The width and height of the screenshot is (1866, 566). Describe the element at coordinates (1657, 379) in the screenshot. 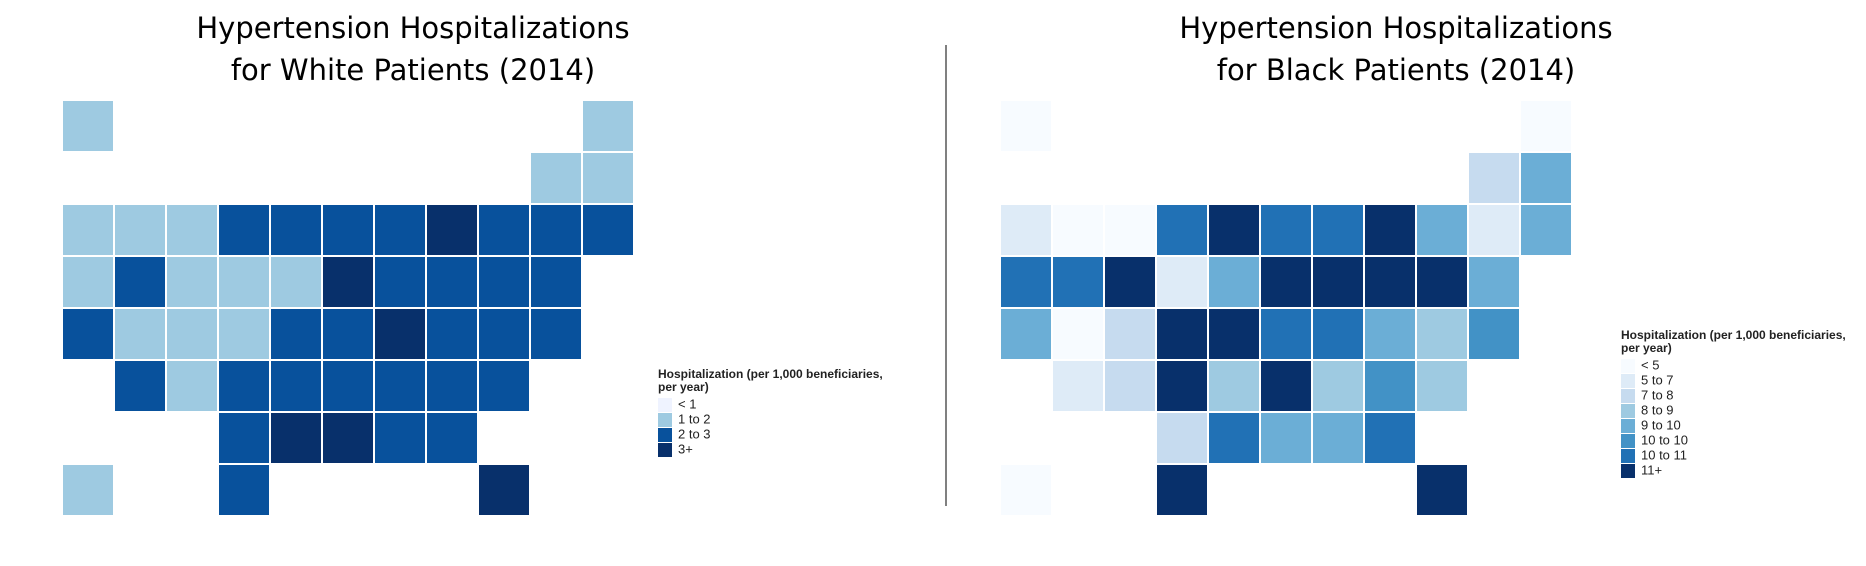

I see `legend-label: 5 to 7` at that location.